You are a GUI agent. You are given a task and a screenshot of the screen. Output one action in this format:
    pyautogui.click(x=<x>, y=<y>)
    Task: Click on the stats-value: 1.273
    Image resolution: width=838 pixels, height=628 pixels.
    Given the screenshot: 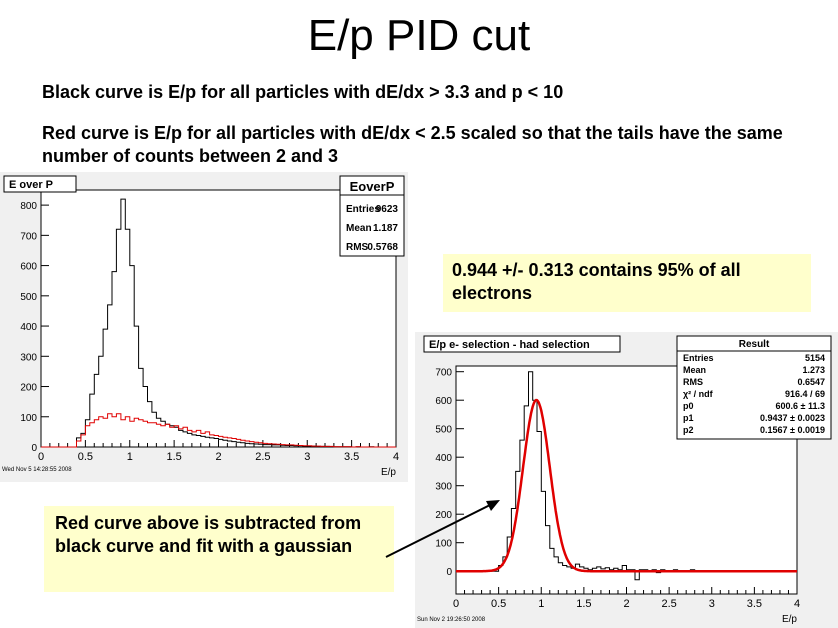 What is the action you would take?
    pyautogui.click(x=813, y=370)
    